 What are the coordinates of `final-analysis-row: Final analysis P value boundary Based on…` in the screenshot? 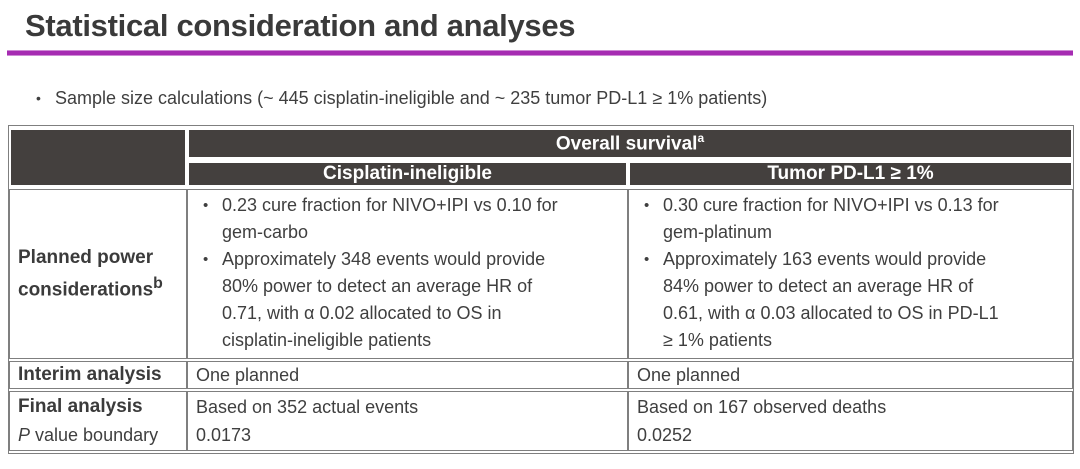 It's located at (541, 421).